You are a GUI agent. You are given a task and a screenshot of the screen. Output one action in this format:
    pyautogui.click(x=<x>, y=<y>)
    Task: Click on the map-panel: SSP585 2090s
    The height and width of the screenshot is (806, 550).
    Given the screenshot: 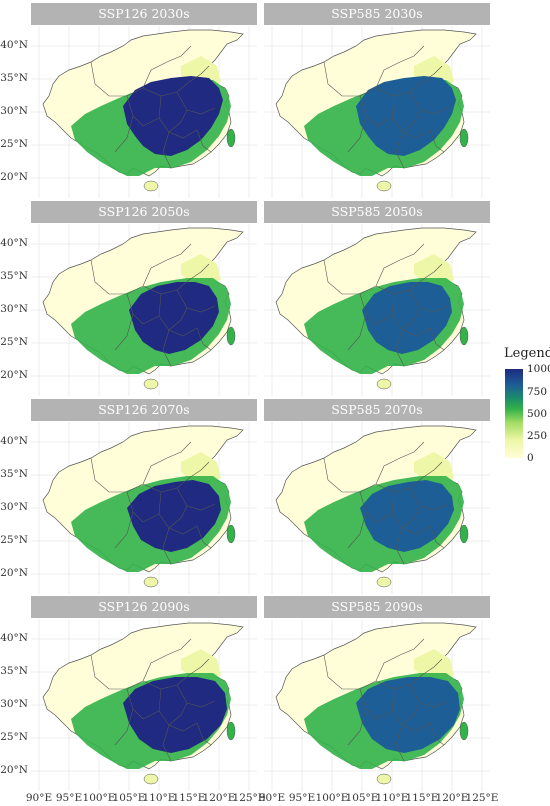 What is the action you would take?
    pyautogui.click(x=377, y=693)
    